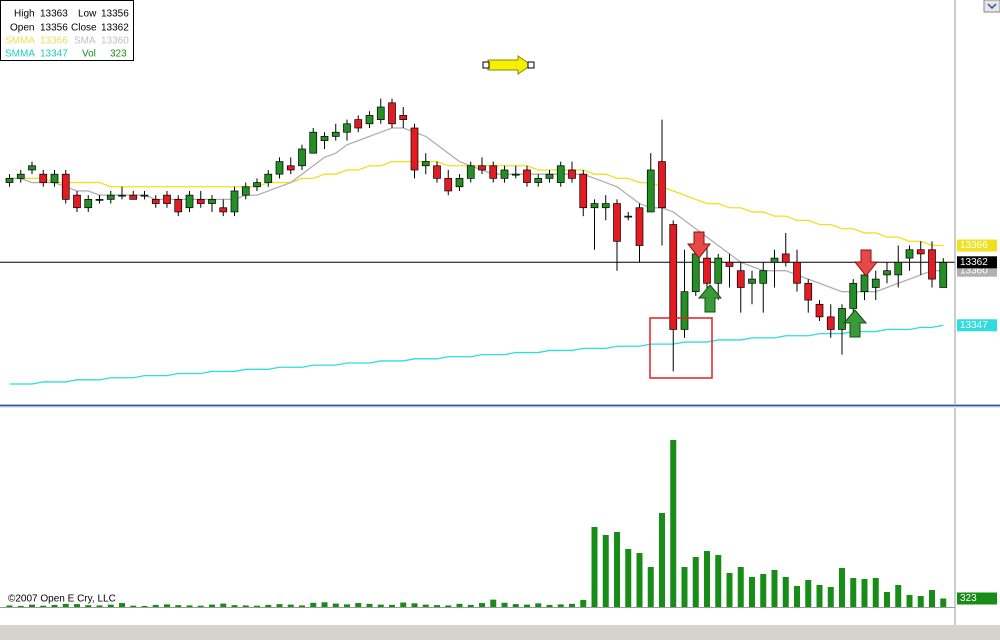  Describe the element at coordinates (87, 14) in the screenshot. I see `info-label: Low` at that location.